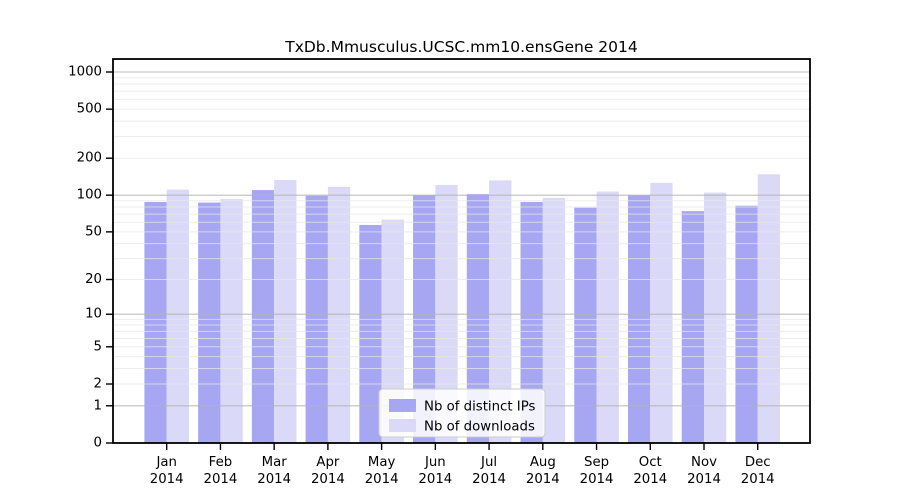 Image resolution: width=900 pixels, height=500 pixels. Describe the element at coordinates (93, 279) in the screenshot. I see `y-tick-label: 20` at that location.